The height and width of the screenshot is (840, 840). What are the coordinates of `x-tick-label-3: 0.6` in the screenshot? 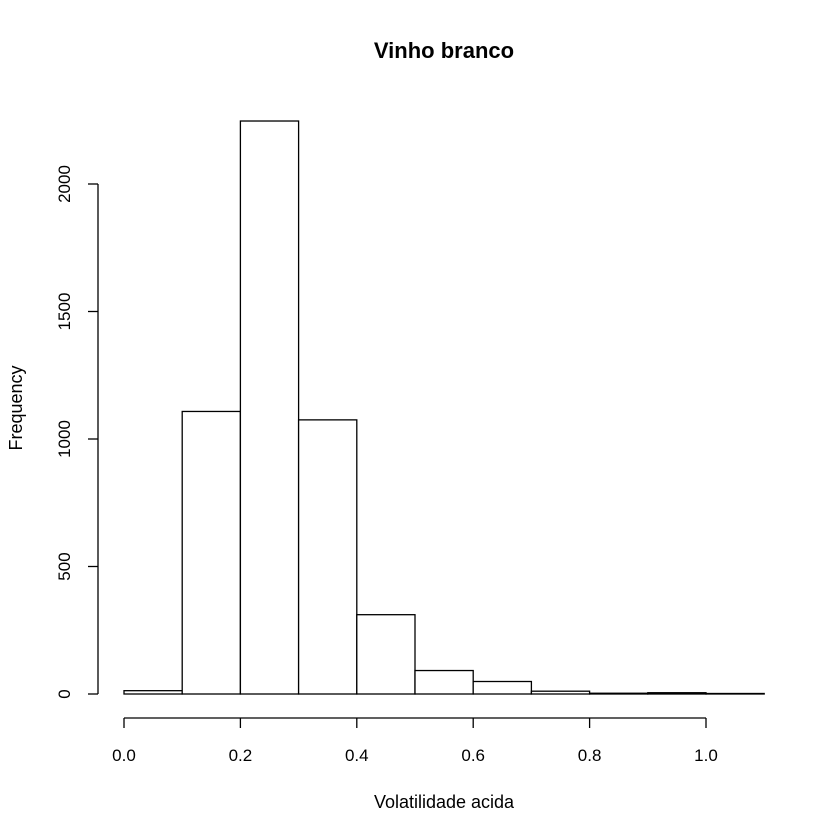 It's located at (473, 755).